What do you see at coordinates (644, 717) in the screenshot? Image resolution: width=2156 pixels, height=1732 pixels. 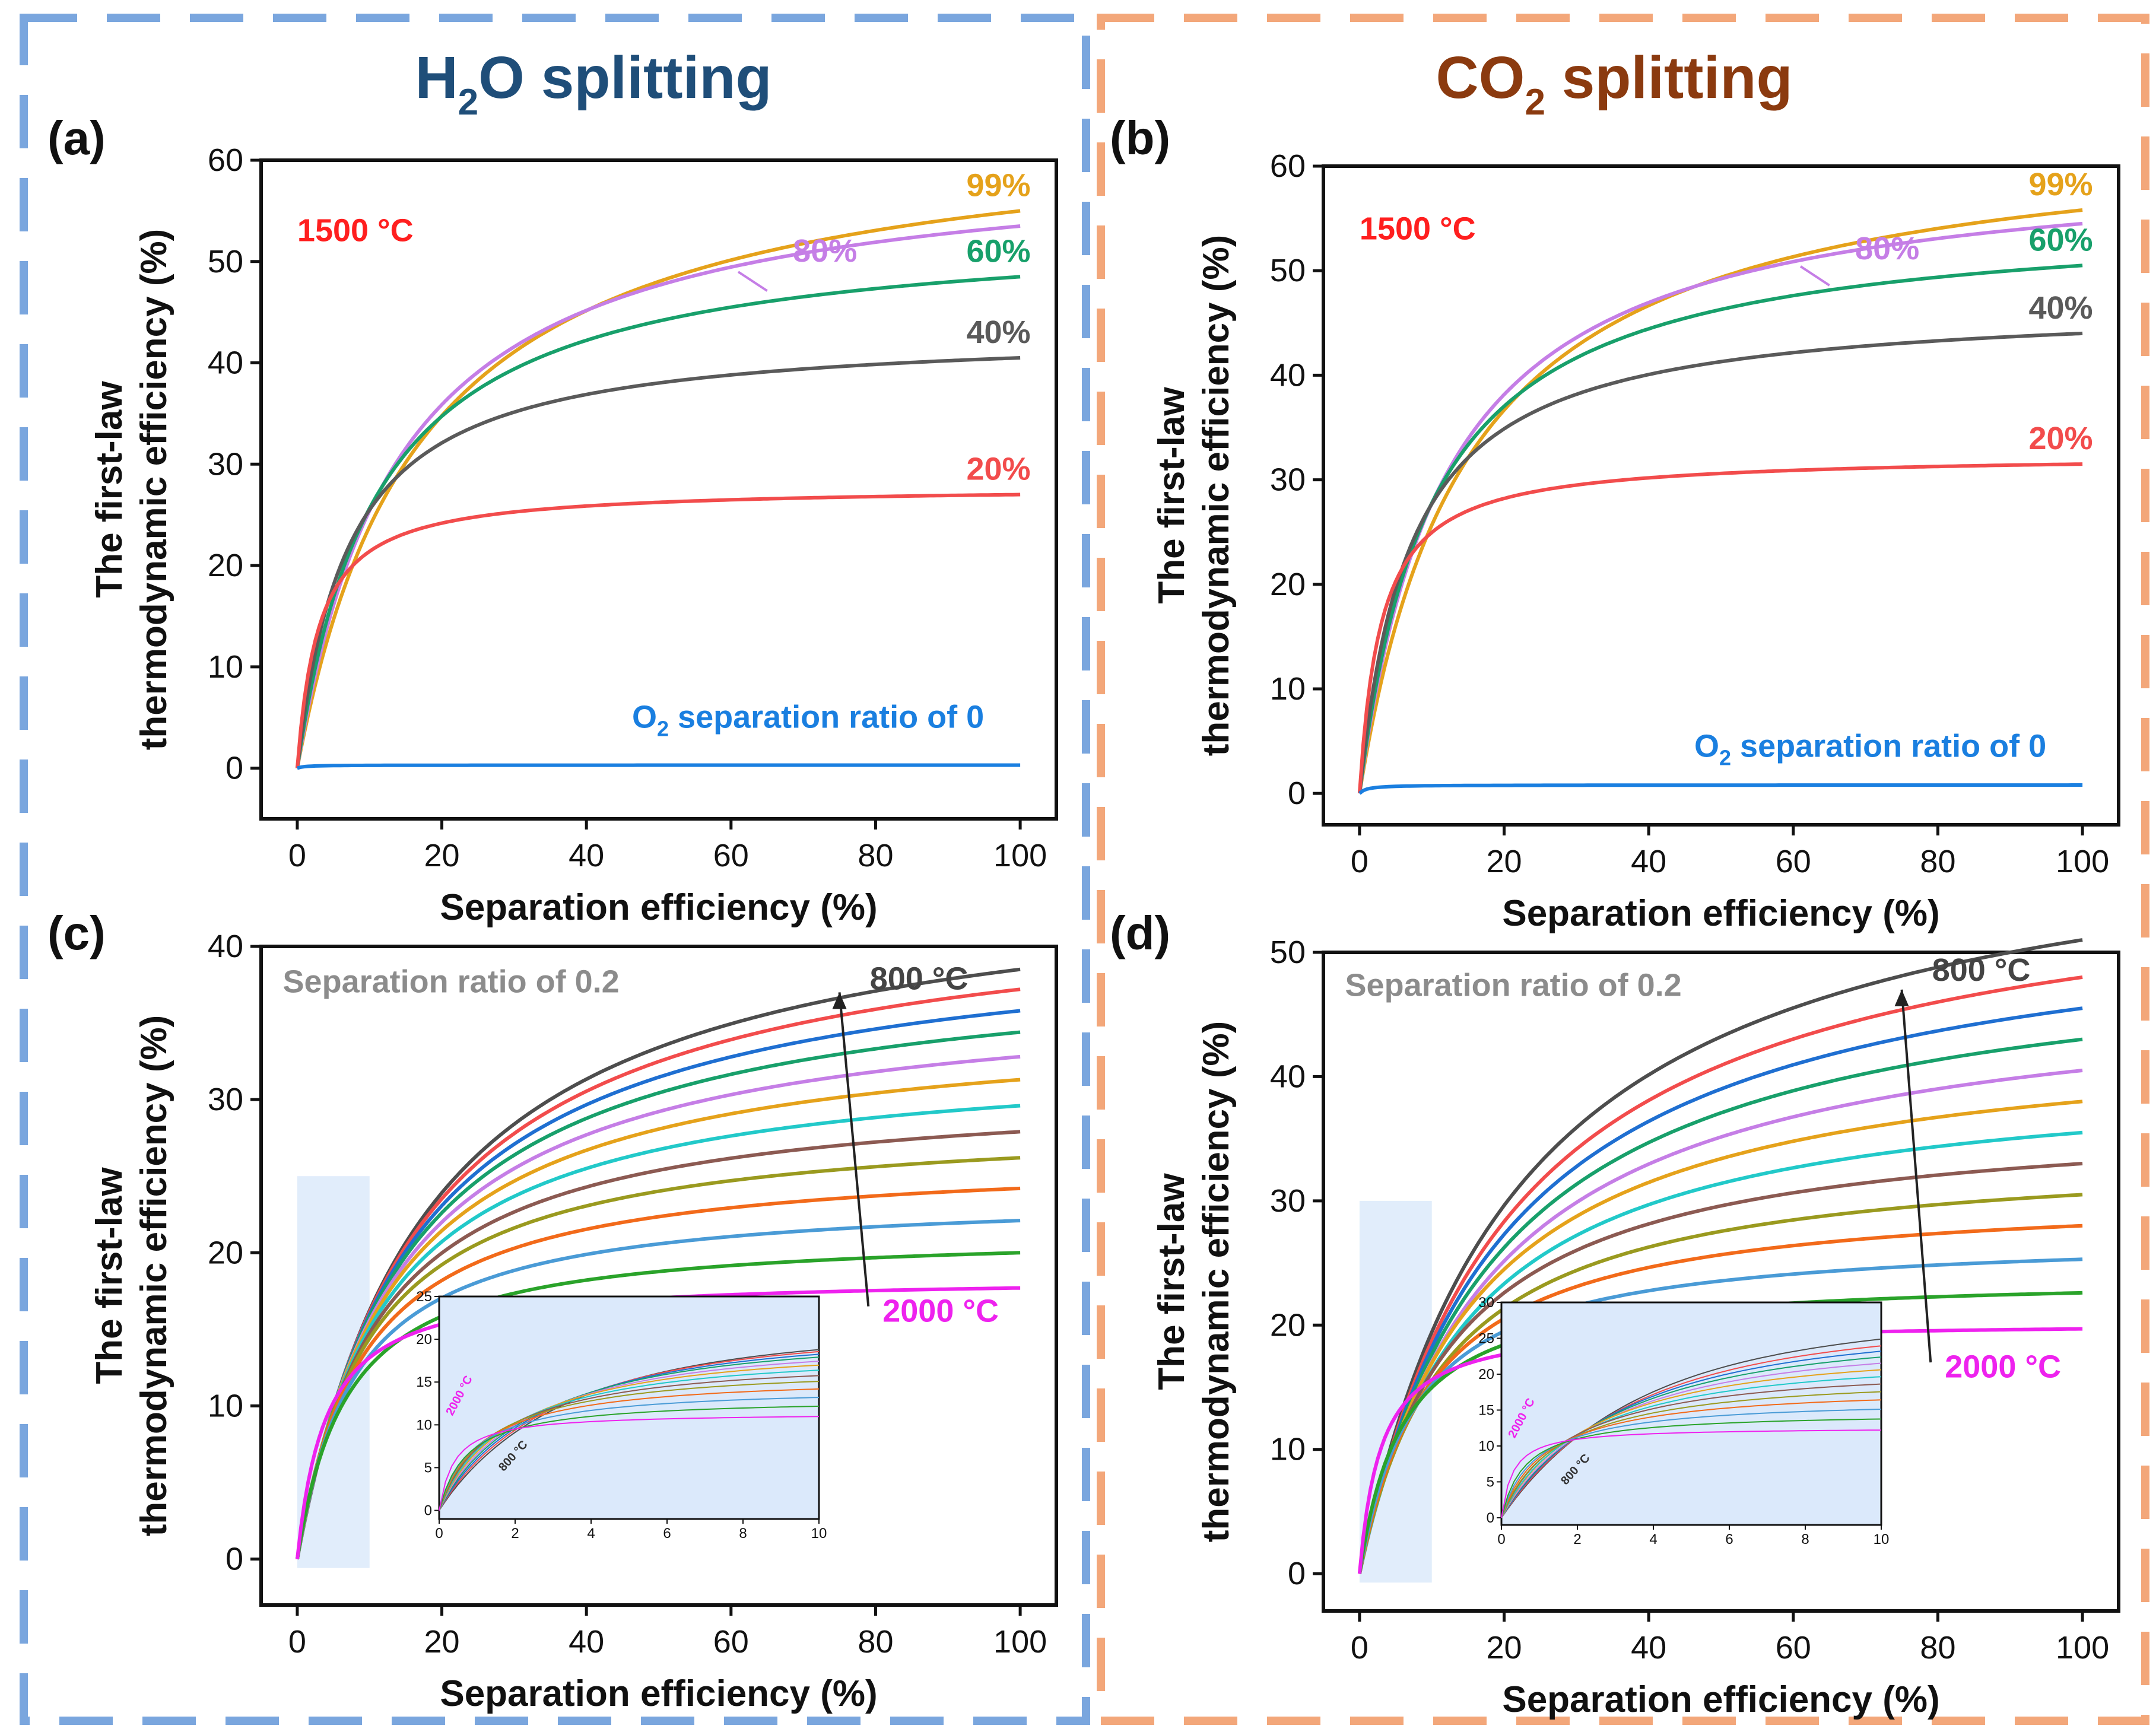 I see `note-main: O` at bounding box center [644, 717].